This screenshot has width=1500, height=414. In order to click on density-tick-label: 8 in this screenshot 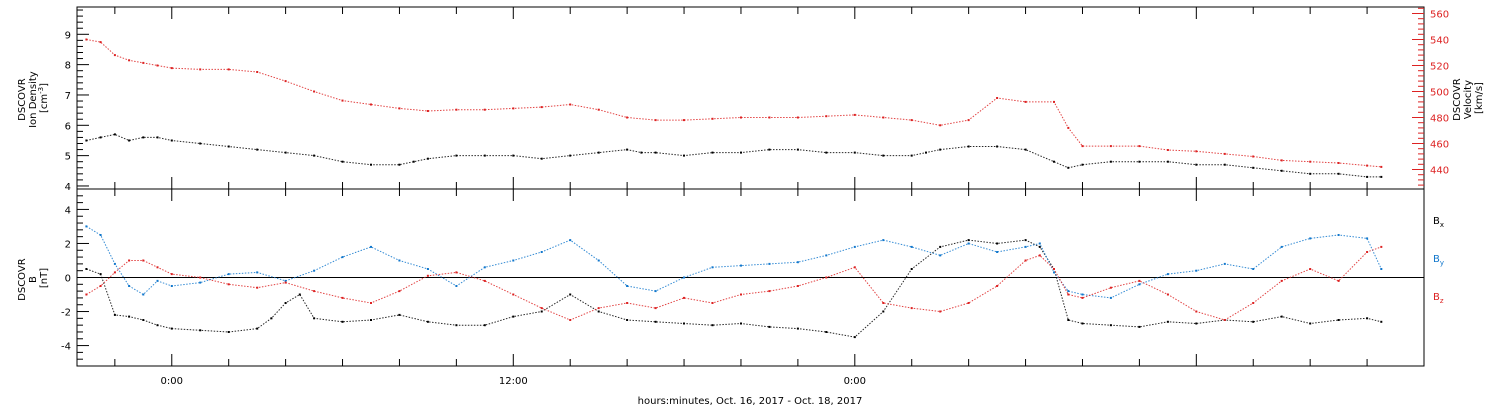, I will do `click(68, 66)`.